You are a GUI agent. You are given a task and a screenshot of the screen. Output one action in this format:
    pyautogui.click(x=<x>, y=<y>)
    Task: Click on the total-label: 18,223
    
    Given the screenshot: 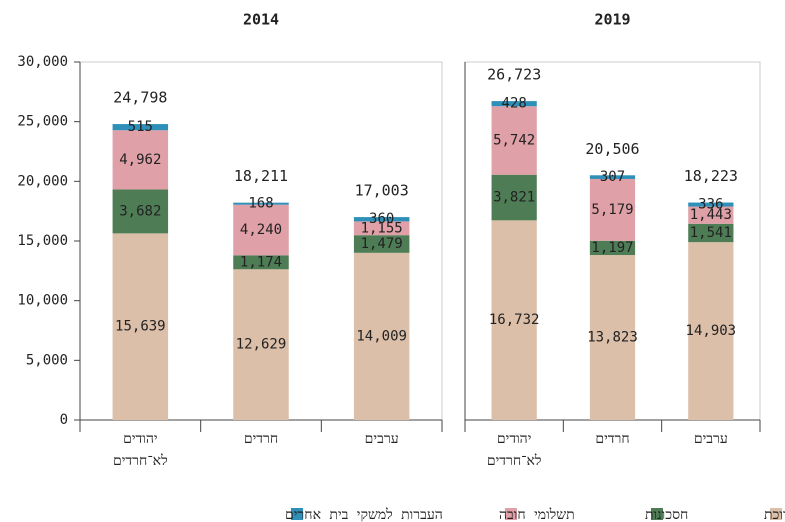 What is the action you would take?
    pyautogui.click(x=711, y=176)
    